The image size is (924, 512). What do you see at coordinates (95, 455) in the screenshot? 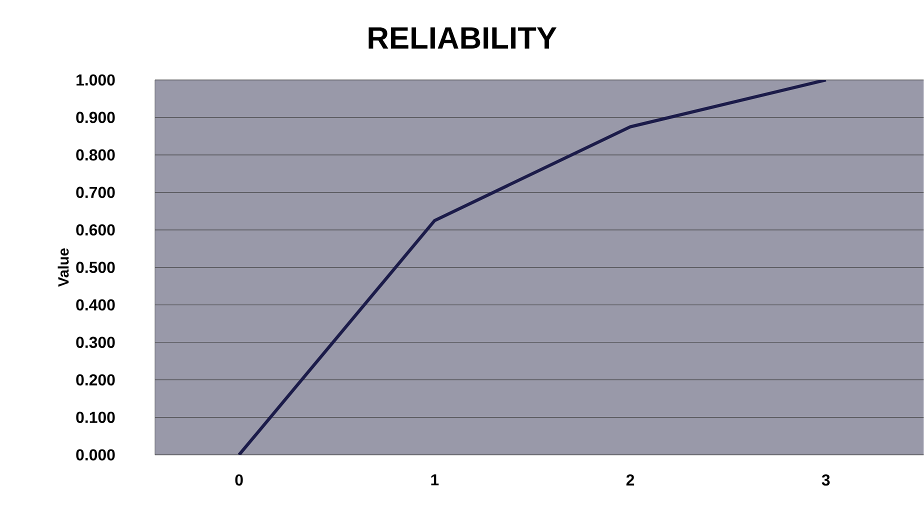
I see `y-tick-label: 0.000` at bounding box center [95, 455].